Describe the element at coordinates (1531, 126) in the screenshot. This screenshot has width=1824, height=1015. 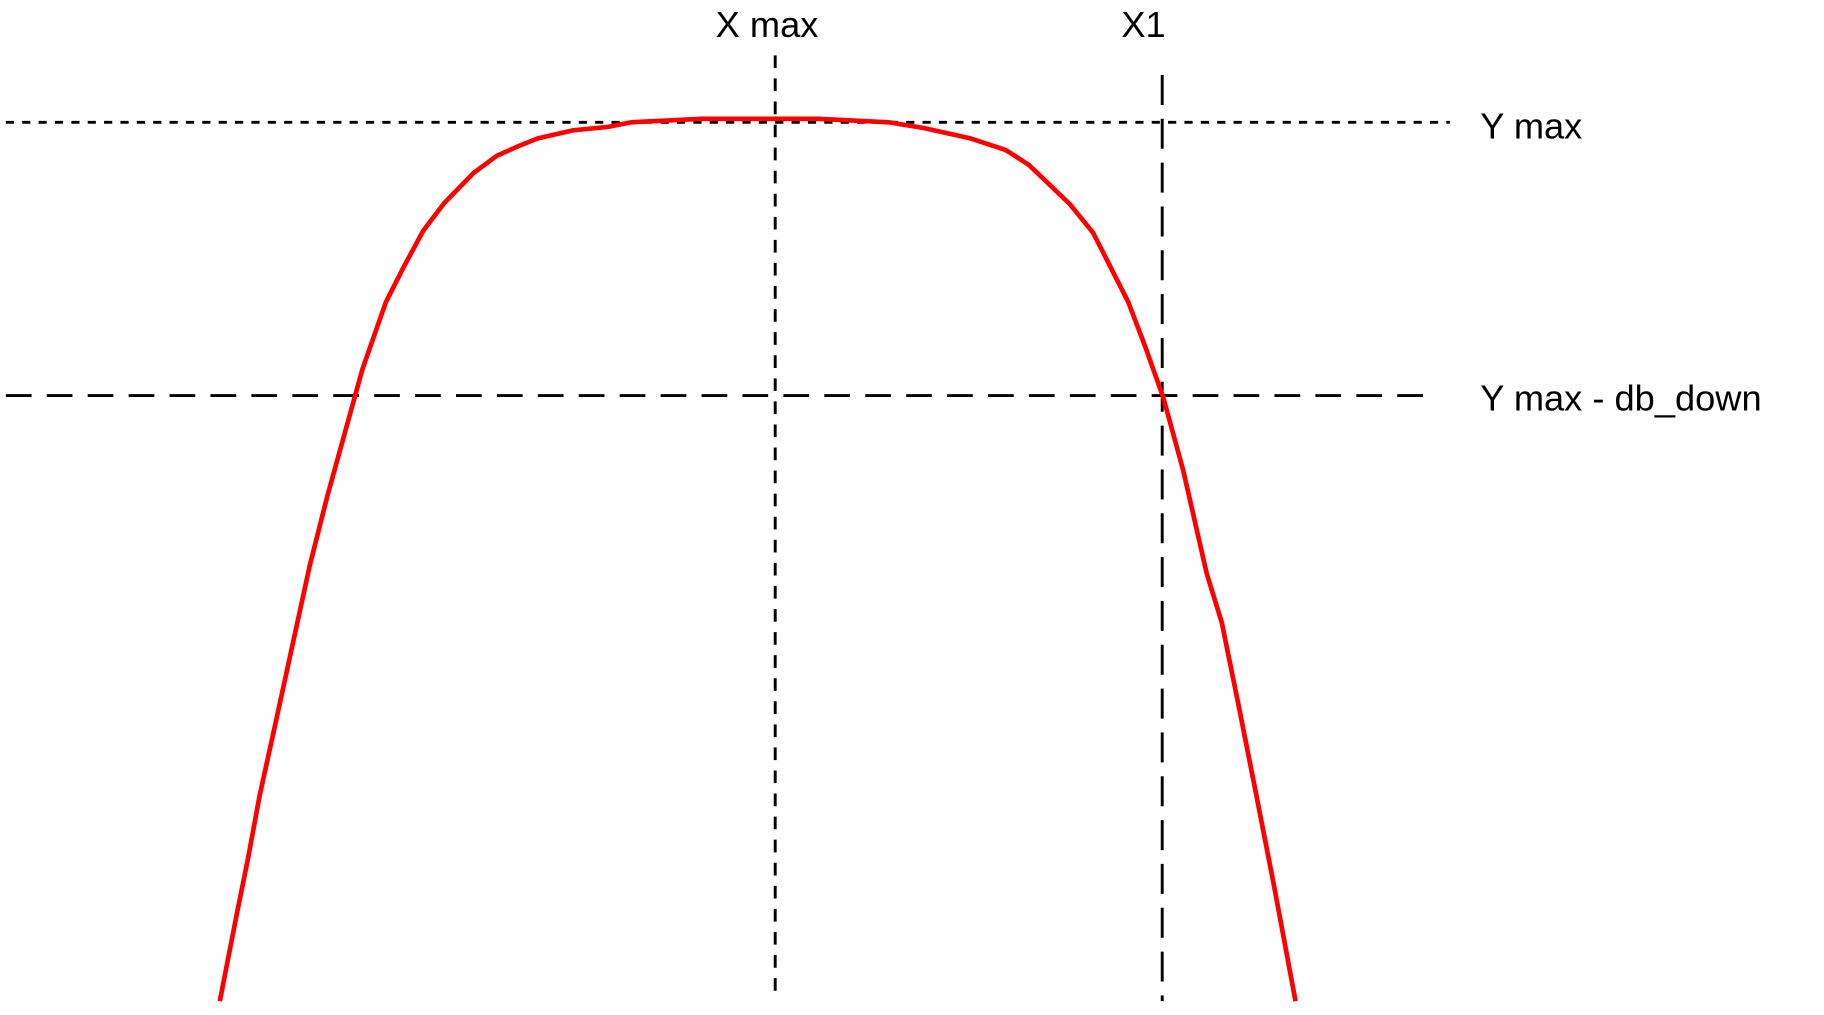
I see `y-max-label: Y max` at that location.